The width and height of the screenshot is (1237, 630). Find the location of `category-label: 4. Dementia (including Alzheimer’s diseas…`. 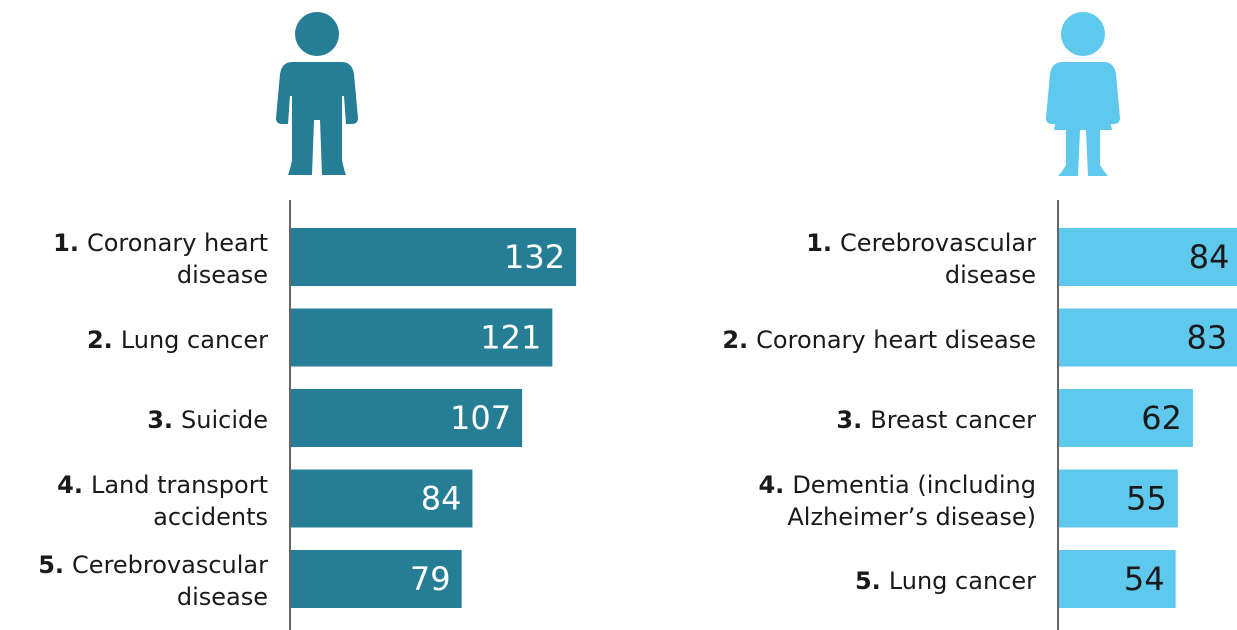

category-label: 4. Dementia (including Alzheimer’s diseas… is located at coordinates (876, 501).